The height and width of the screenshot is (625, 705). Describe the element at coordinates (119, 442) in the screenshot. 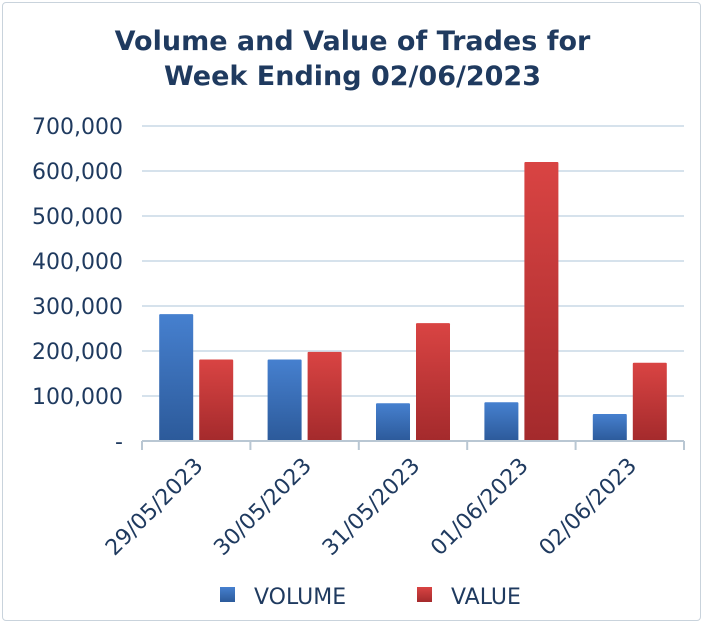

I see `y-tick-label: -` at that location.